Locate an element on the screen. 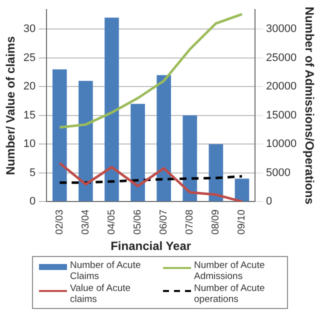 The width and height of the screenshot is (320, 320). y2-tick-label: 25000 is located at coordinates (281, 58).